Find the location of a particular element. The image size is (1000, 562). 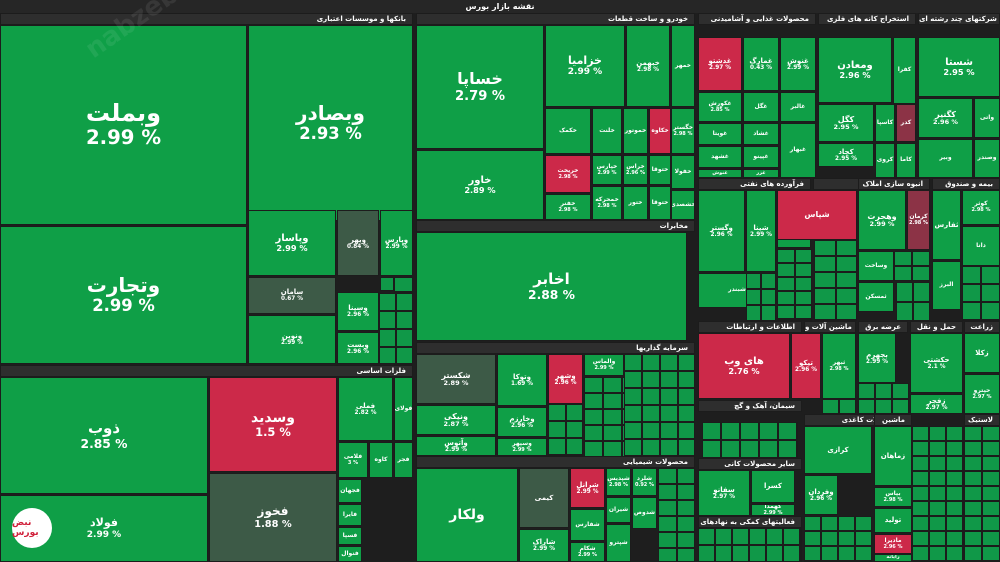

stock-tile: غمارگ 0.43 % is located at coordinates (761, 64).